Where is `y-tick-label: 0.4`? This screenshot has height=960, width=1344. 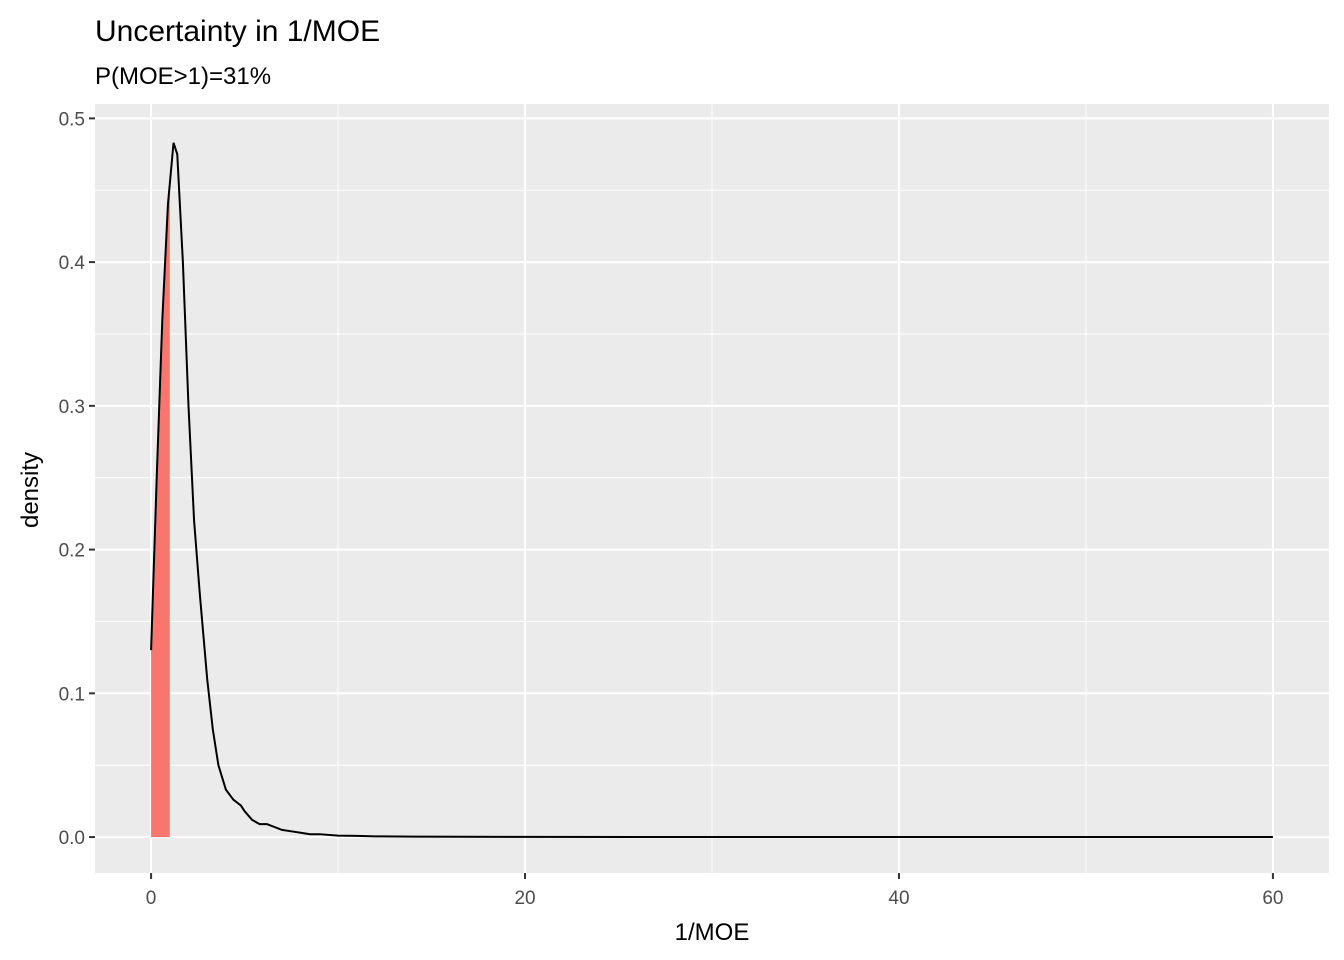
y-tick-label: 0.4 is located at coordinates (72, 263).